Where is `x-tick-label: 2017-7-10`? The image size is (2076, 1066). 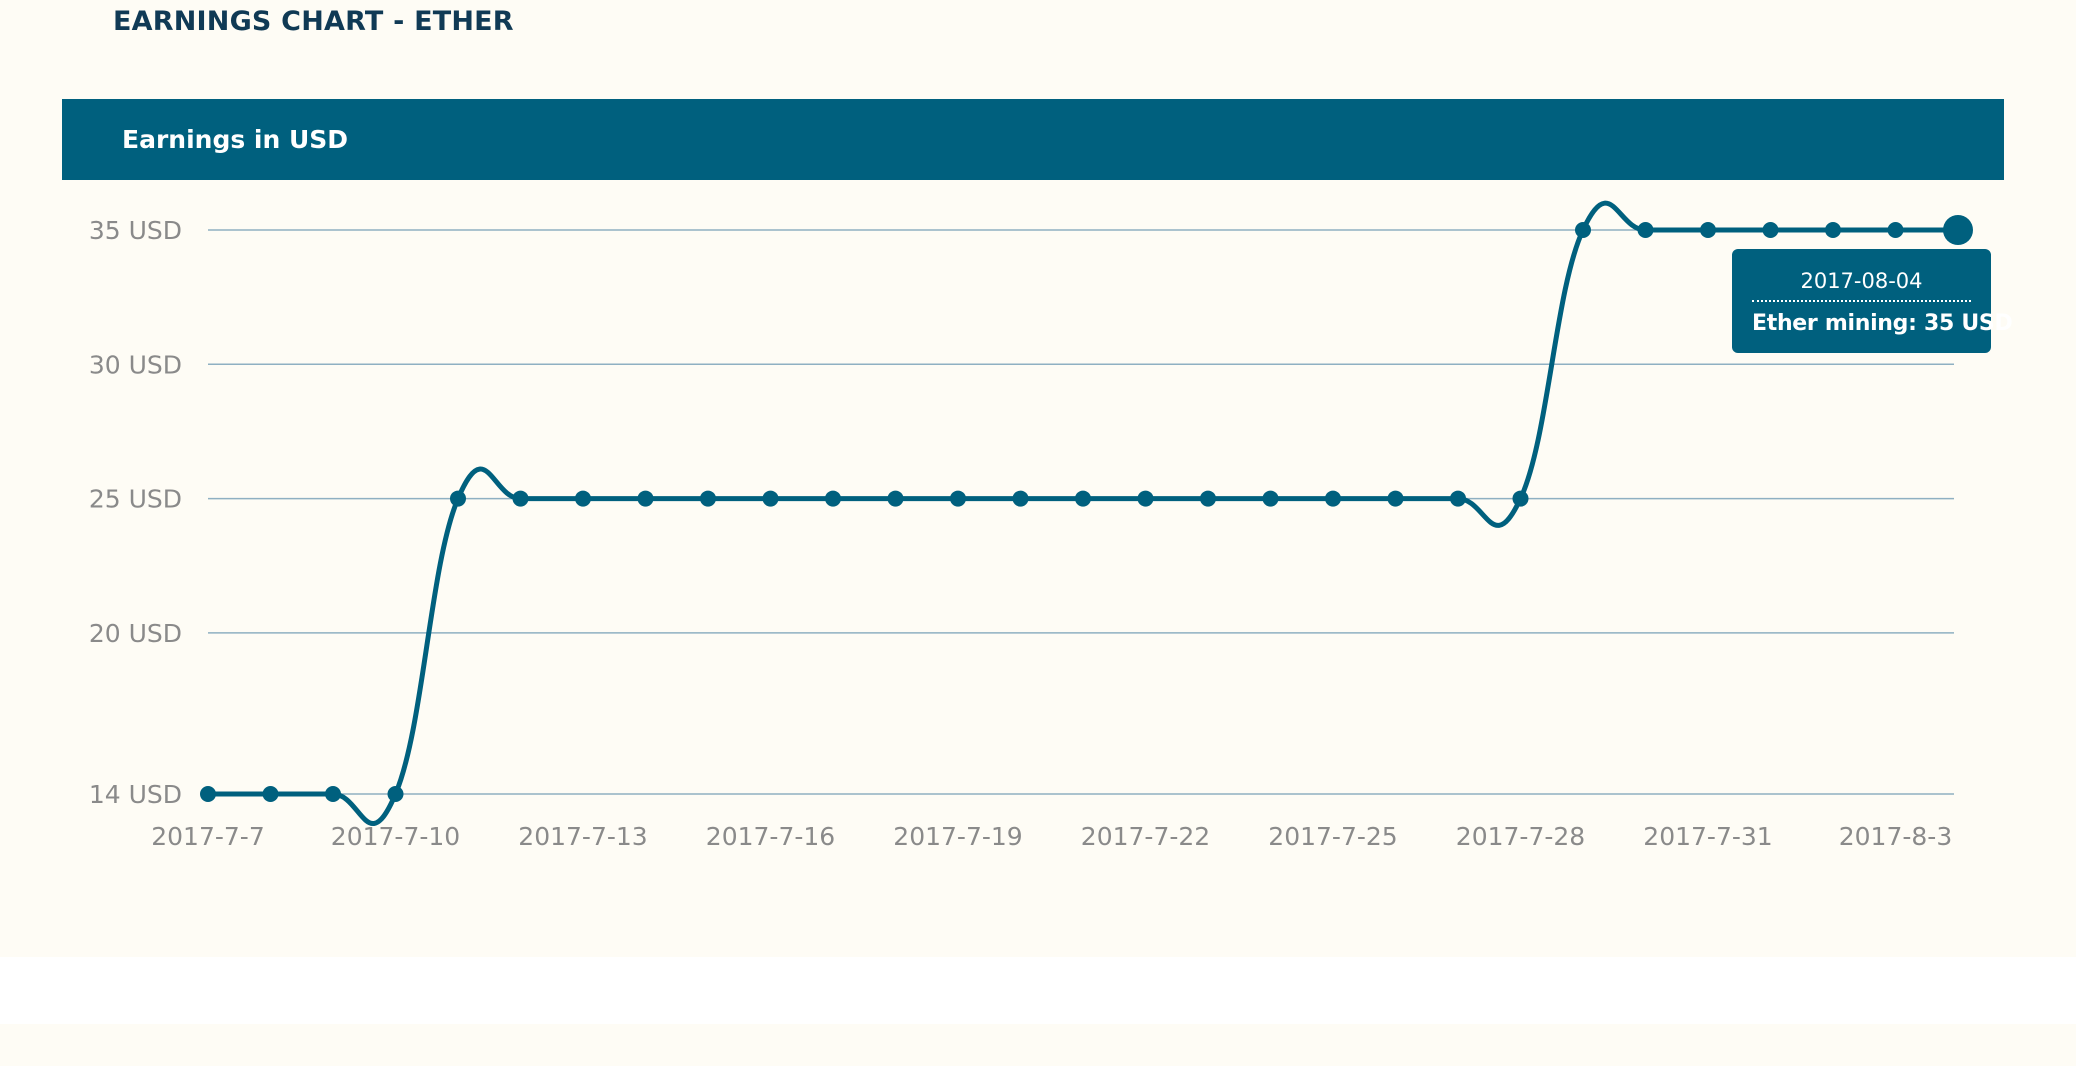 x-tick-label: 2017-7-10 is located at coordinates (395, 836).